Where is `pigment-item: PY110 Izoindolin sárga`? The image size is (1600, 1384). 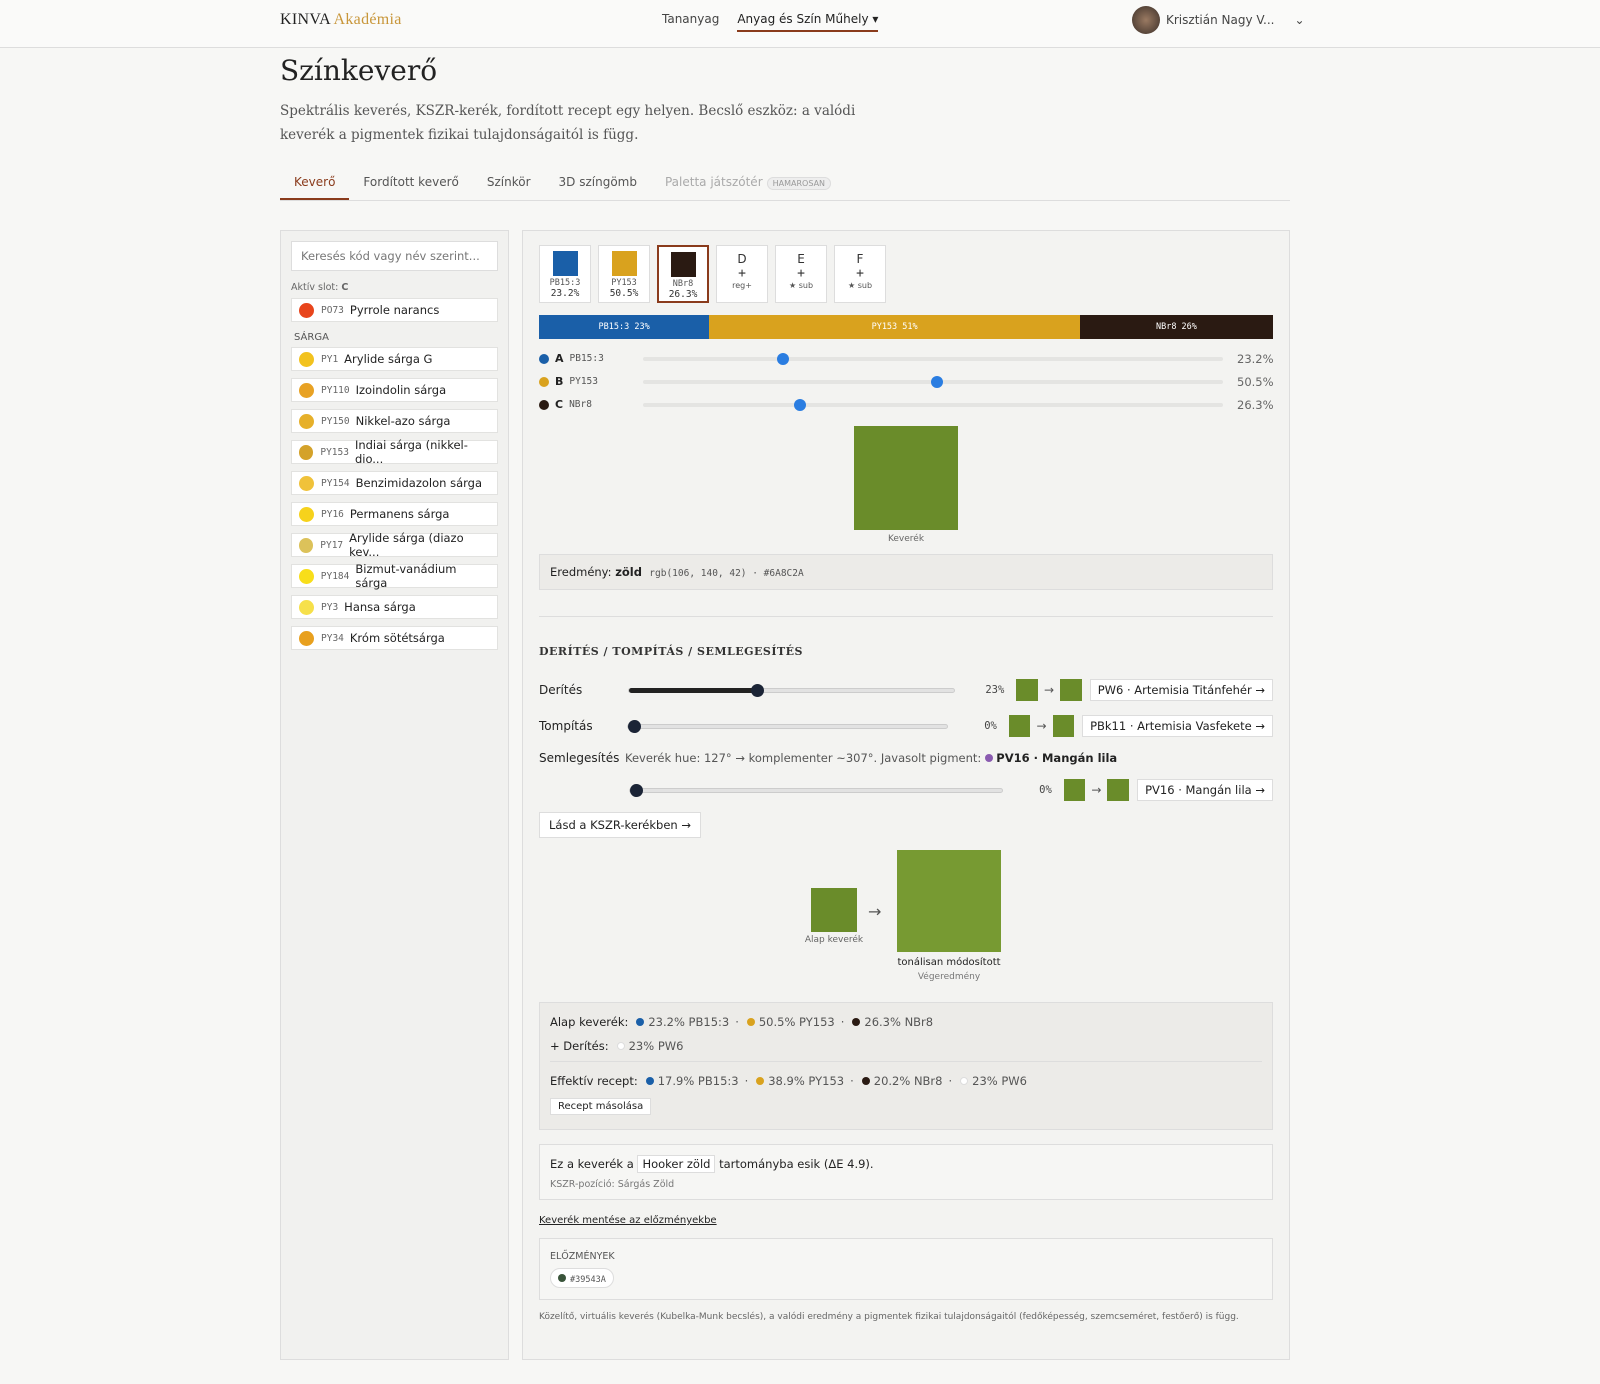 pigment-item: PY110 Izoindolin sárga is located at coordinates (394, 390).